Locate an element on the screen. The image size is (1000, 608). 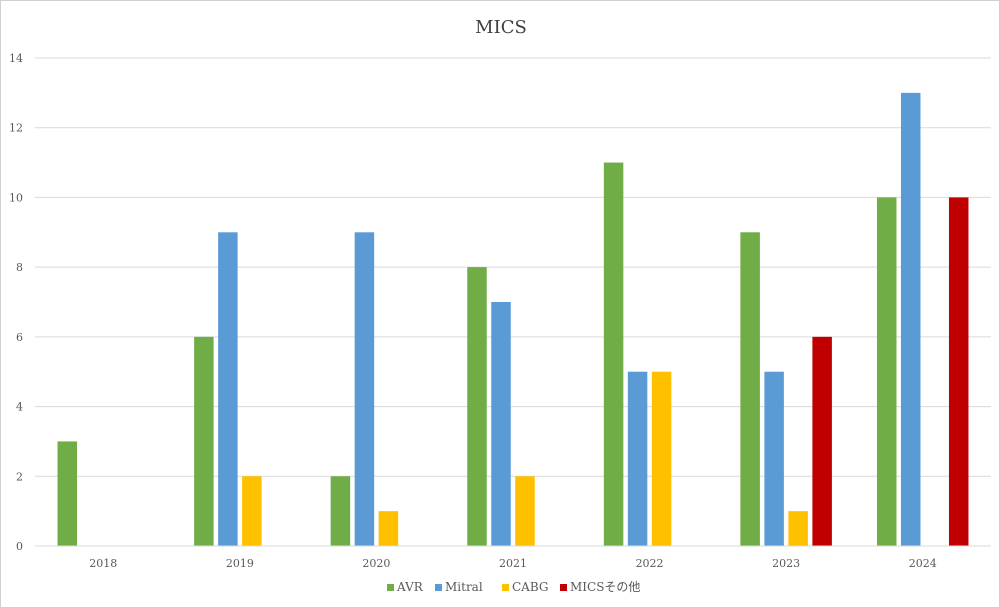
bar-2021-AVR is located at coordinates (477, 406).